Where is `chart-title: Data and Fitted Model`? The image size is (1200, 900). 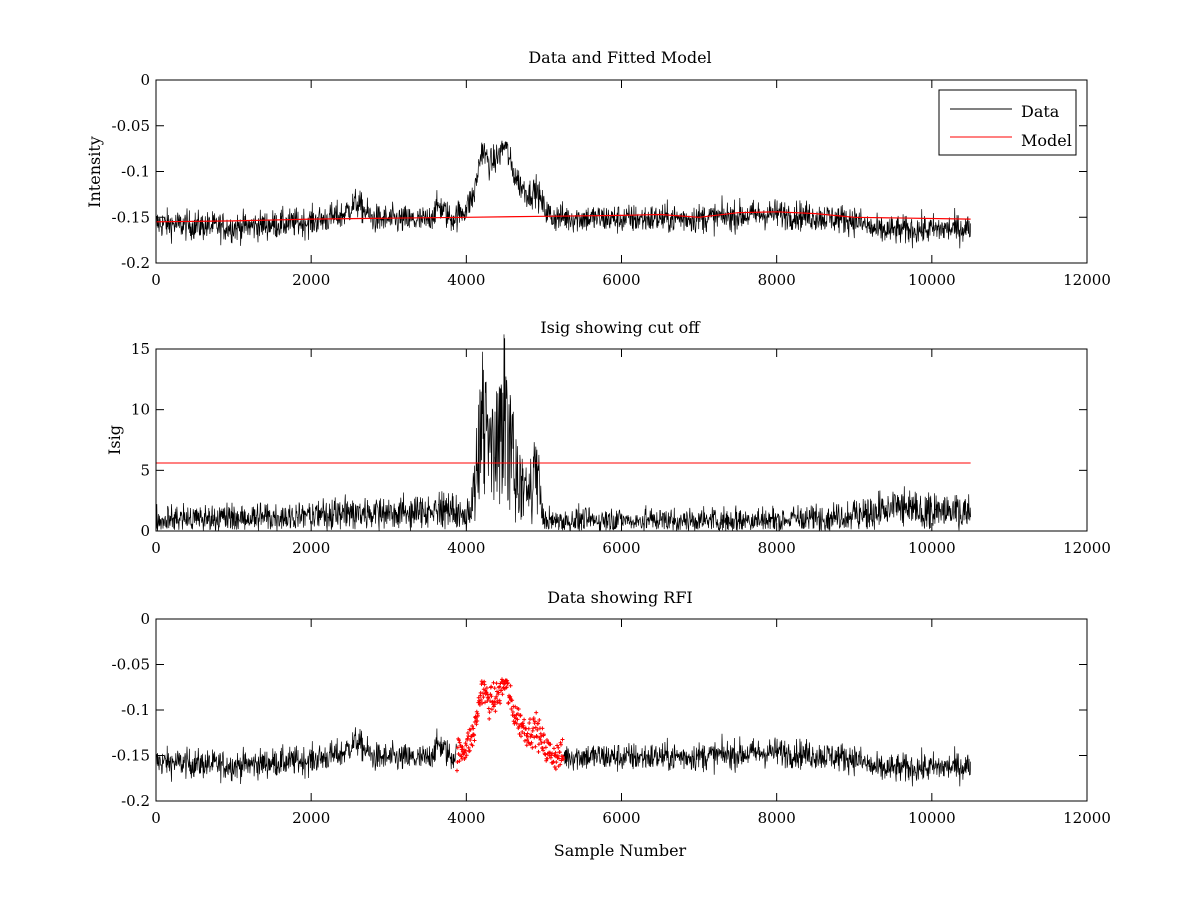
chart-title: Data and Fitted Model is located at coordinates (619, 57).